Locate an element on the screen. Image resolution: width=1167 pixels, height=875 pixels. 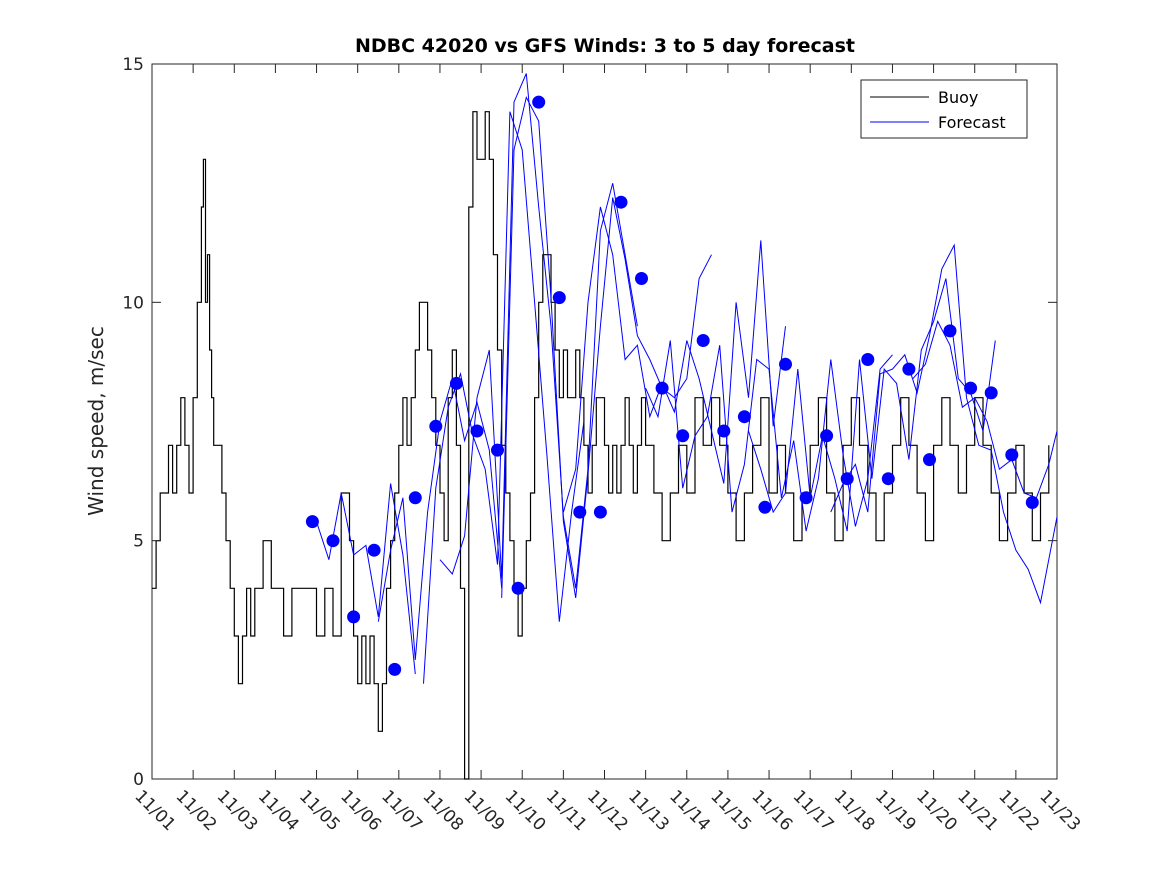
y-axis-label: Wind speed, m/sec is located at coordinates (96, 421).